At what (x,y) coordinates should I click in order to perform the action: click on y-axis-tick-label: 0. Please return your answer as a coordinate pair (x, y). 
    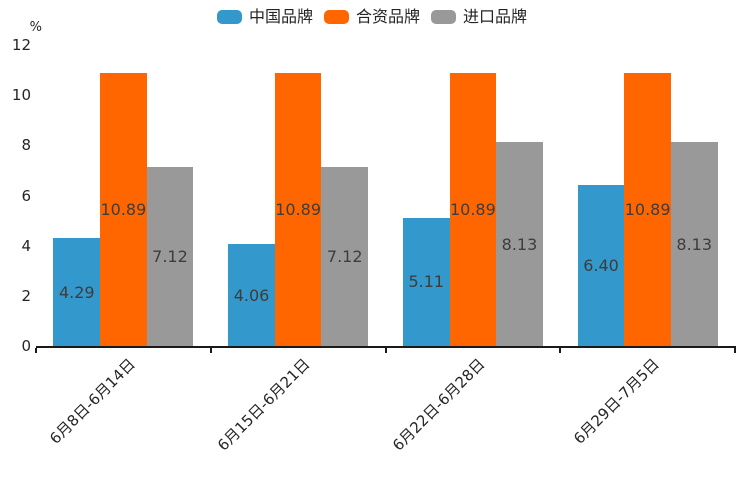
    Looking at the image, I should click on (26, 346).